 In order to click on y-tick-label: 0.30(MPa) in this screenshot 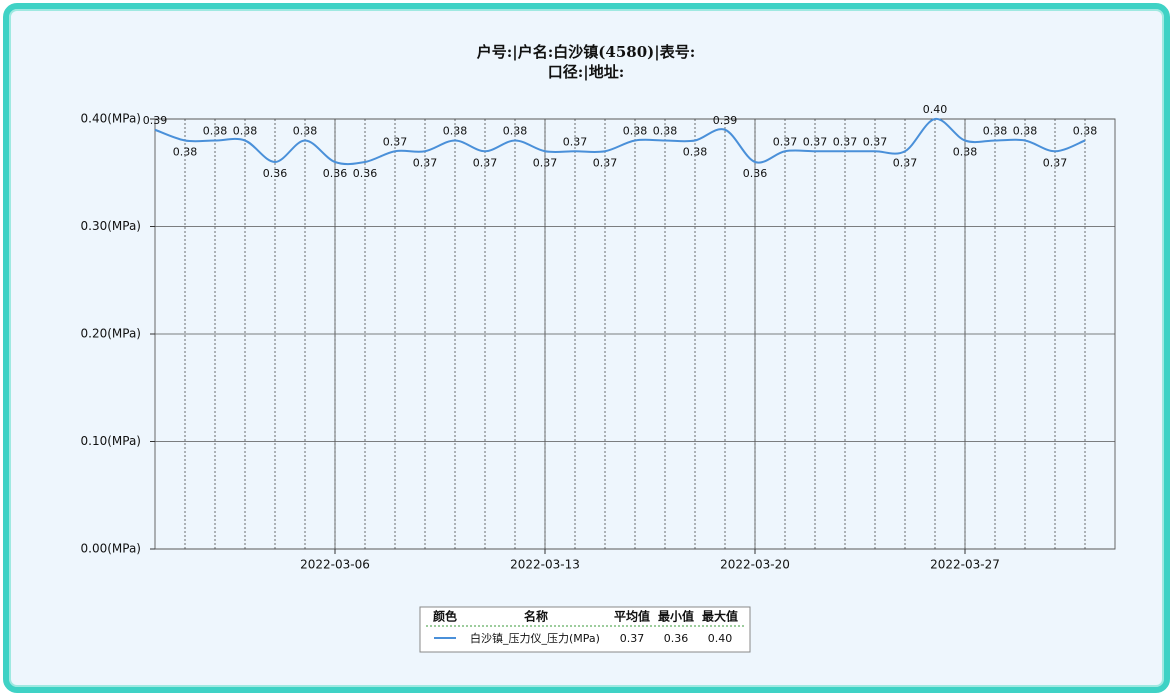, I will do `click(111, 226)`.